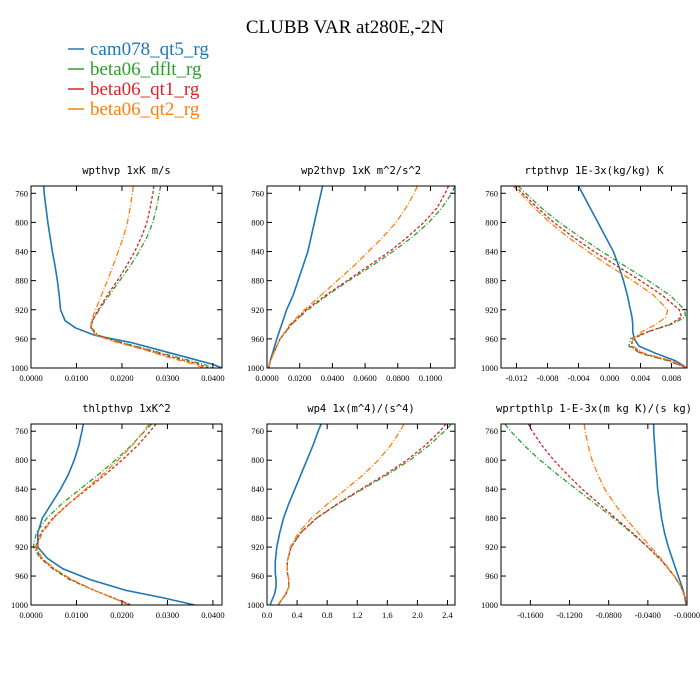  Describe the element at coordinates (641, 378) in the screenshot. I see `x-tick-label: 0.004` at that location.